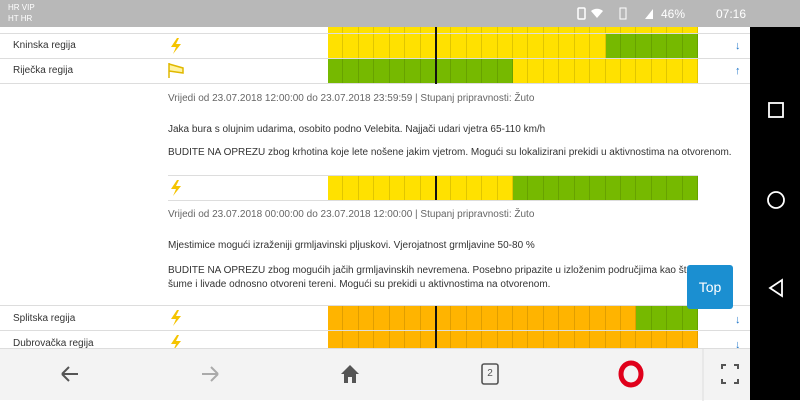 The width and height of the screenshot is (800, 406). I want to click on toolbar-icons, so click(400, 375).